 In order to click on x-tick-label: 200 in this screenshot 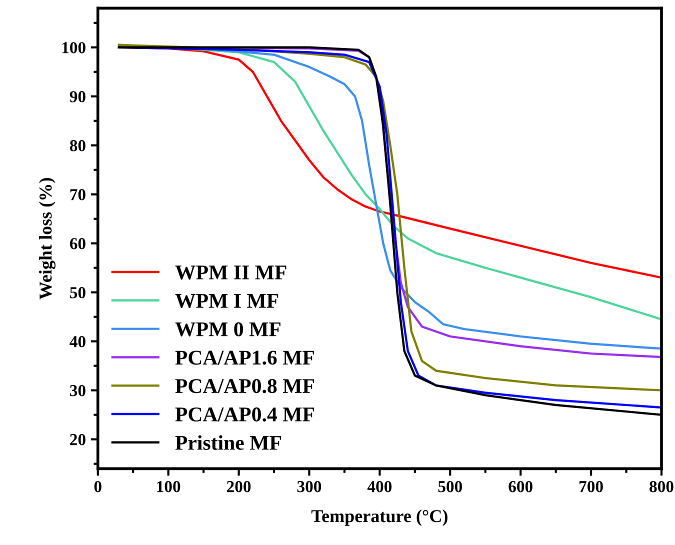, I will do `click(238, 486)`.